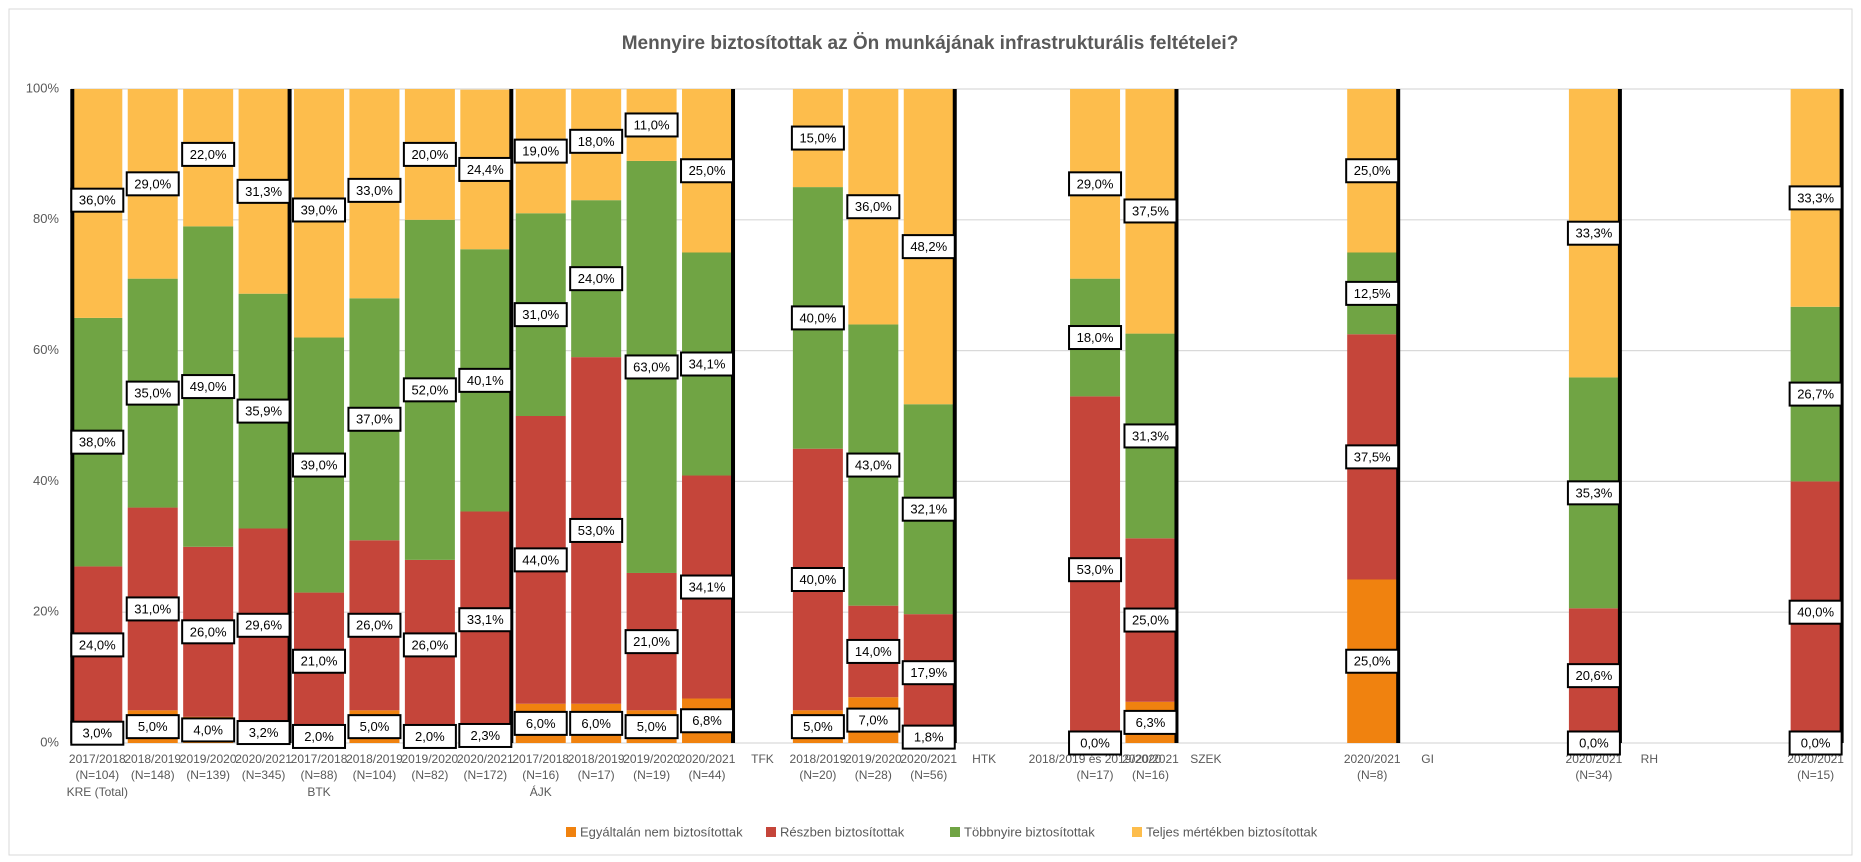 The height and width of the screenshot is (862, 1861). Describe the element at coordinates (817, 137) in the screenshot. I see `value-label: 15,0%` at that location.